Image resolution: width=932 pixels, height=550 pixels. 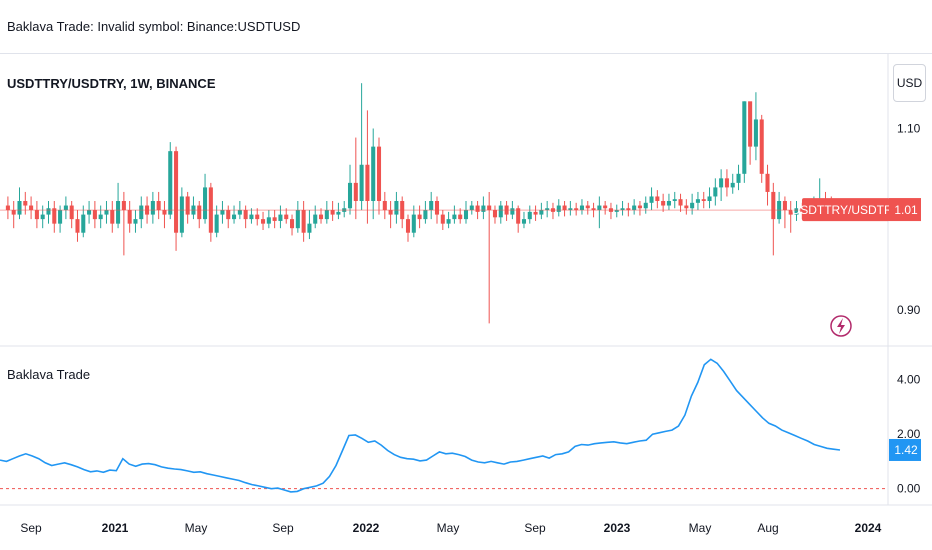 I want to click on currency-button: USD, so click(x=909, y=83).